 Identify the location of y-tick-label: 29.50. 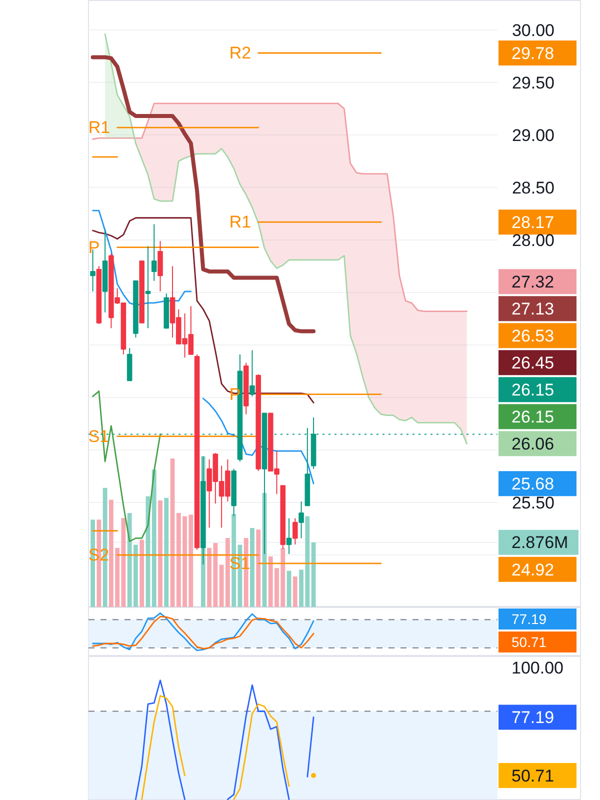
(533, 82).